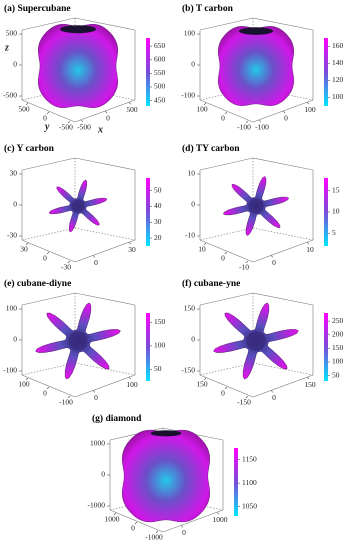 This screenshot has width=351, height=550. Describe the element at coordinates (166, 433) in the screenshot. I see `surface-top` at that location.